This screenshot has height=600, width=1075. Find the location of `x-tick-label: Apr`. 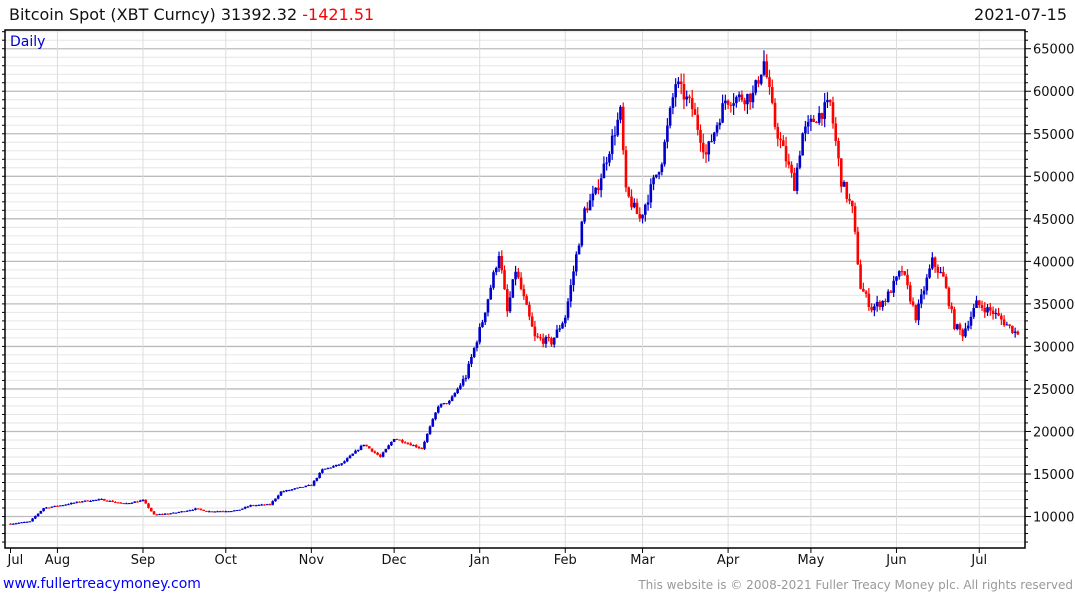

x-tick-label: Apr is located at coordinates (728, 560).